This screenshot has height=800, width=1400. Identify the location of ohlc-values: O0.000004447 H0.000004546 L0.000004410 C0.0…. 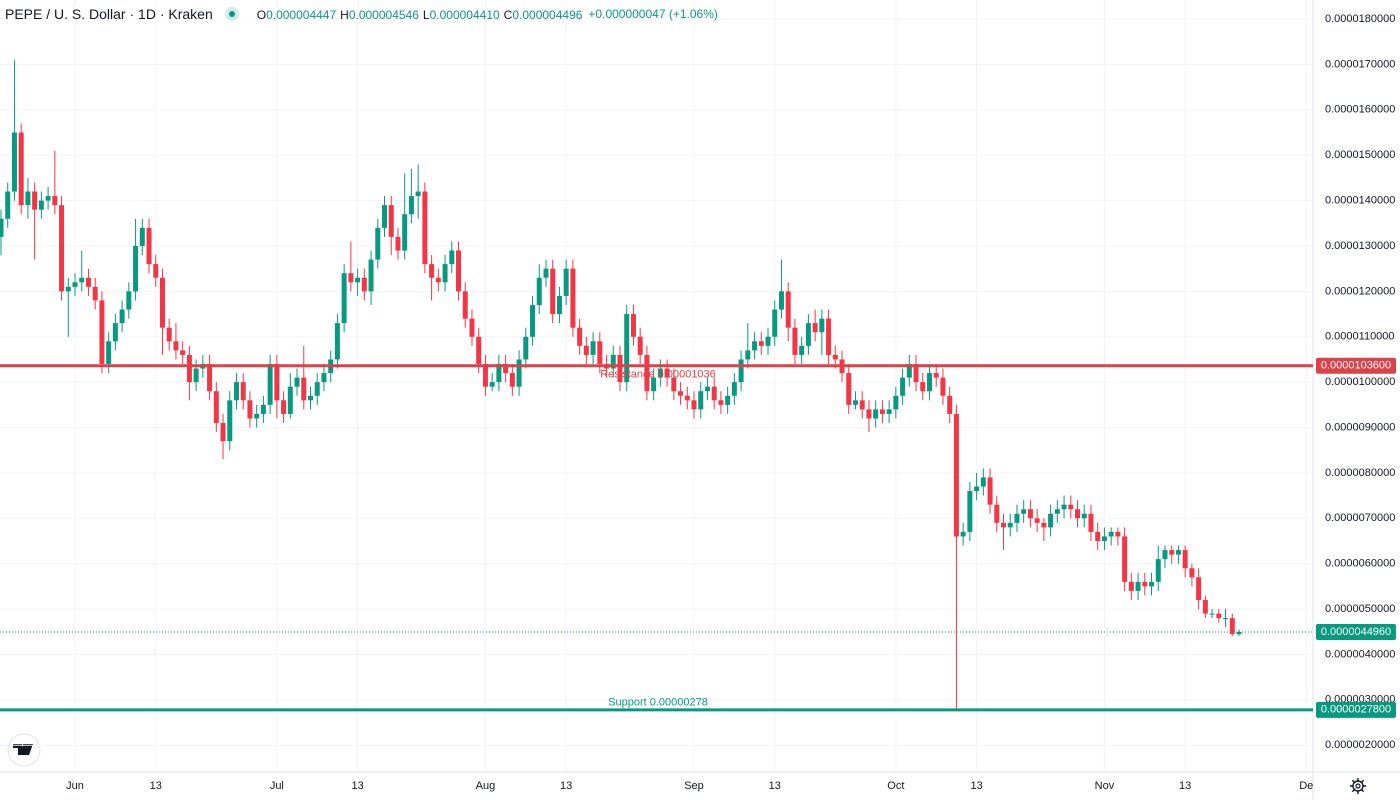
(418, 14).